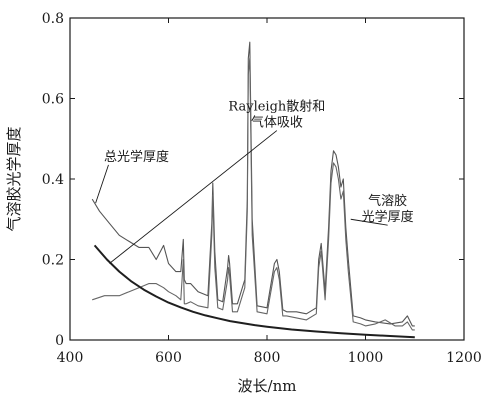  Describe the element at coordinates (388, 217) in the screenshot. I see `annotation-aerosol-label: 光学厚度` at that location.